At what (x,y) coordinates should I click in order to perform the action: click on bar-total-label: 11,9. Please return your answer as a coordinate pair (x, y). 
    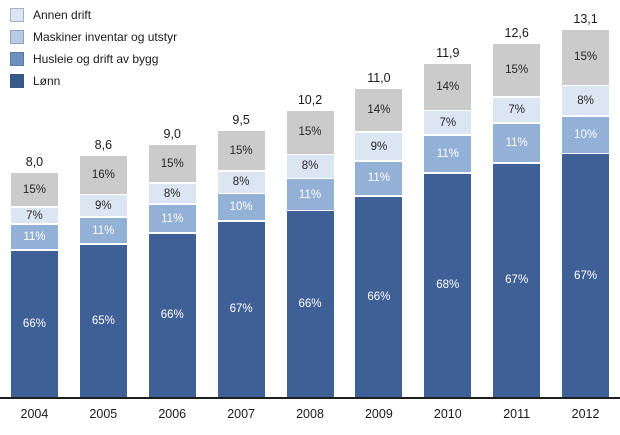
    Looking at the image, I should click on (448, 52).